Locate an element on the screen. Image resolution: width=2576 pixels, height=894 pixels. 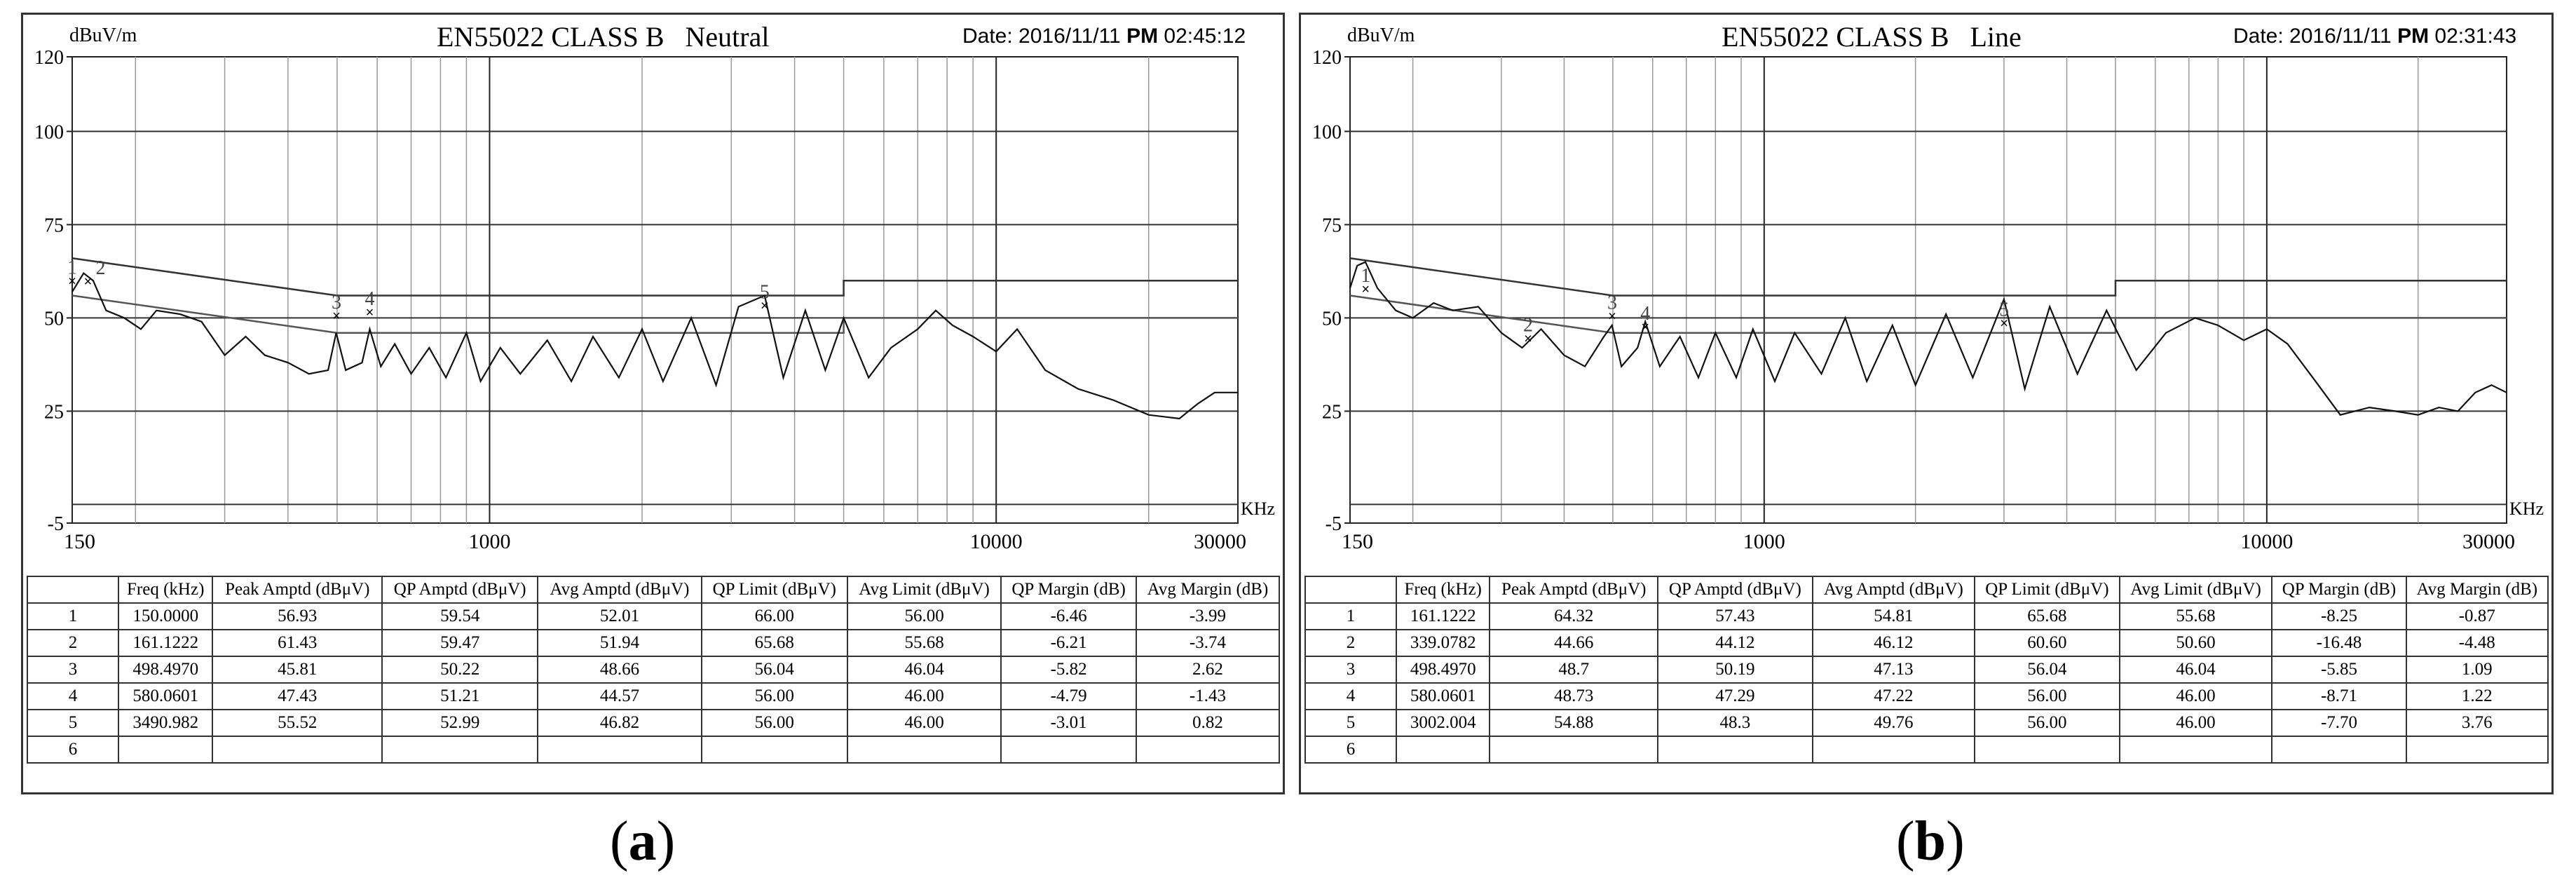
table-cell: 66.00 is located at coordinates (774, 616).